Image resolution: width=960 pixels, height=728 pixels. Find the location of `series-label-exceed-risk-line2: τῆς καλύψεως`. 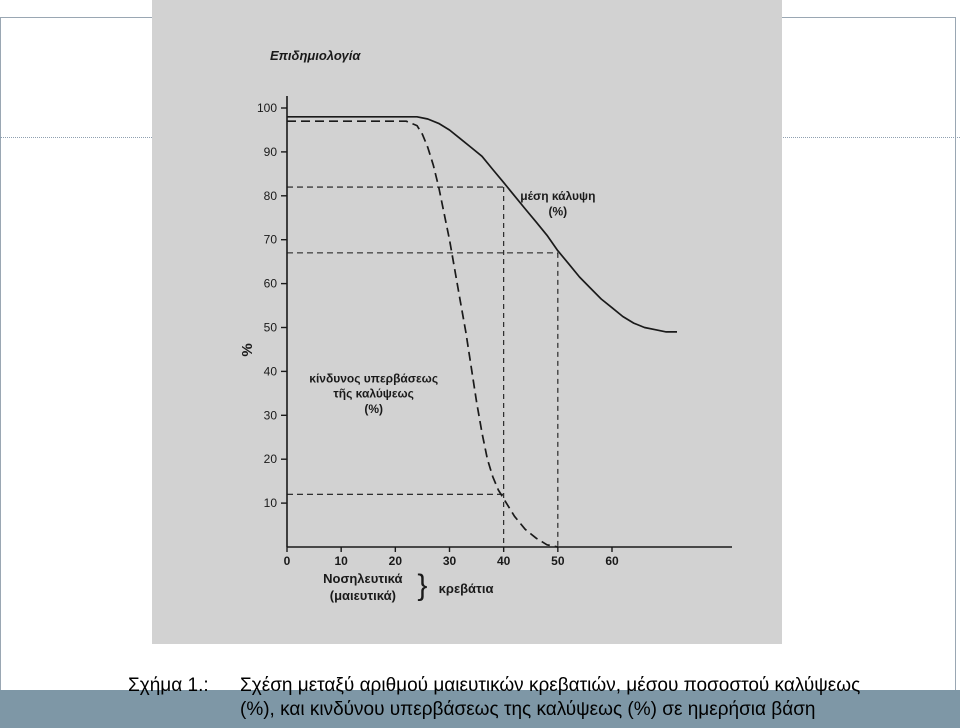

series-label-exceed-risk-line2: τῆς καλύψεως is located at coordinates (373, 394).